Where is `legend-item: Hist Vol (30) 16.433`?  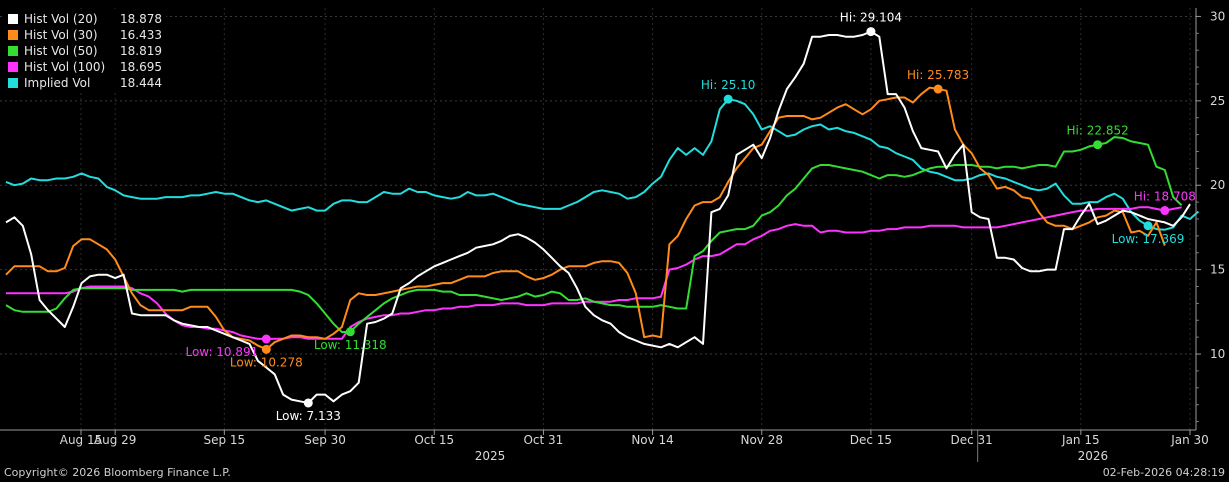
legend-item: Hist Vol (30) 16.433 is located at coordinates (85, 35).